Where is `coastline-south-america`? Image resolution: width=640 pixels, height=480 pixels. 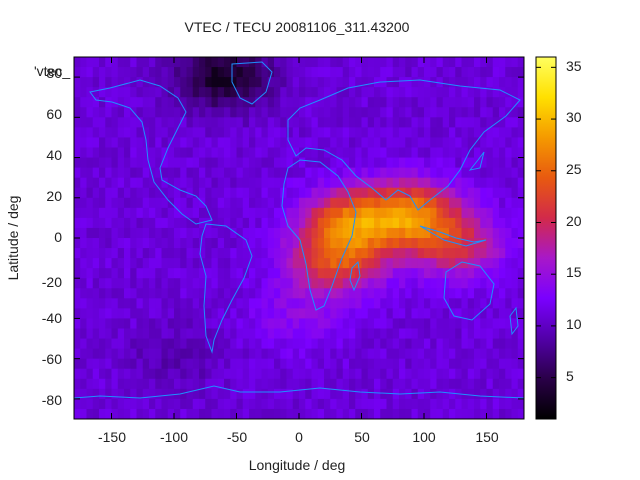 coastline-south-america is located at coordinates (226, 288).